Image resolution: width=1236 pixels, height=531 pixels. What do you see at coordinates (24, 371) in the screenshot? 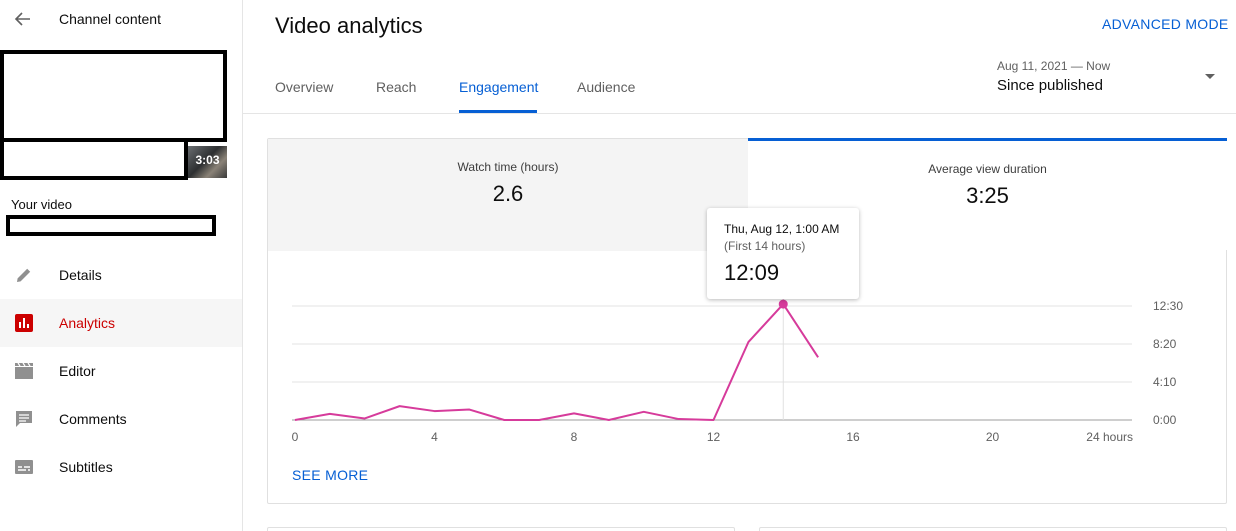
I see `clapperboard-icon` at bounding box center [24, 371].